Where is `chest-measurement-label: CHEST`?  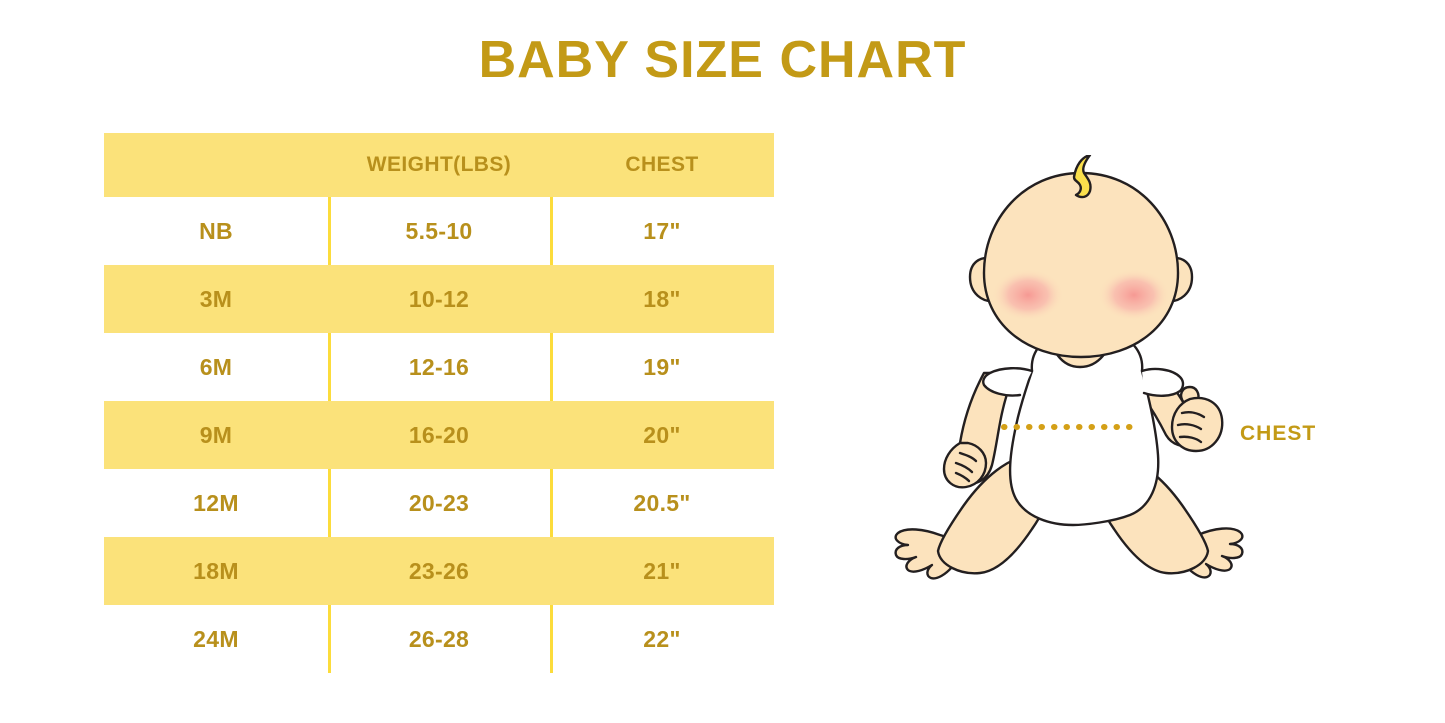 chest-measurement-label: CHEST is located at coordinates (1278, 433).